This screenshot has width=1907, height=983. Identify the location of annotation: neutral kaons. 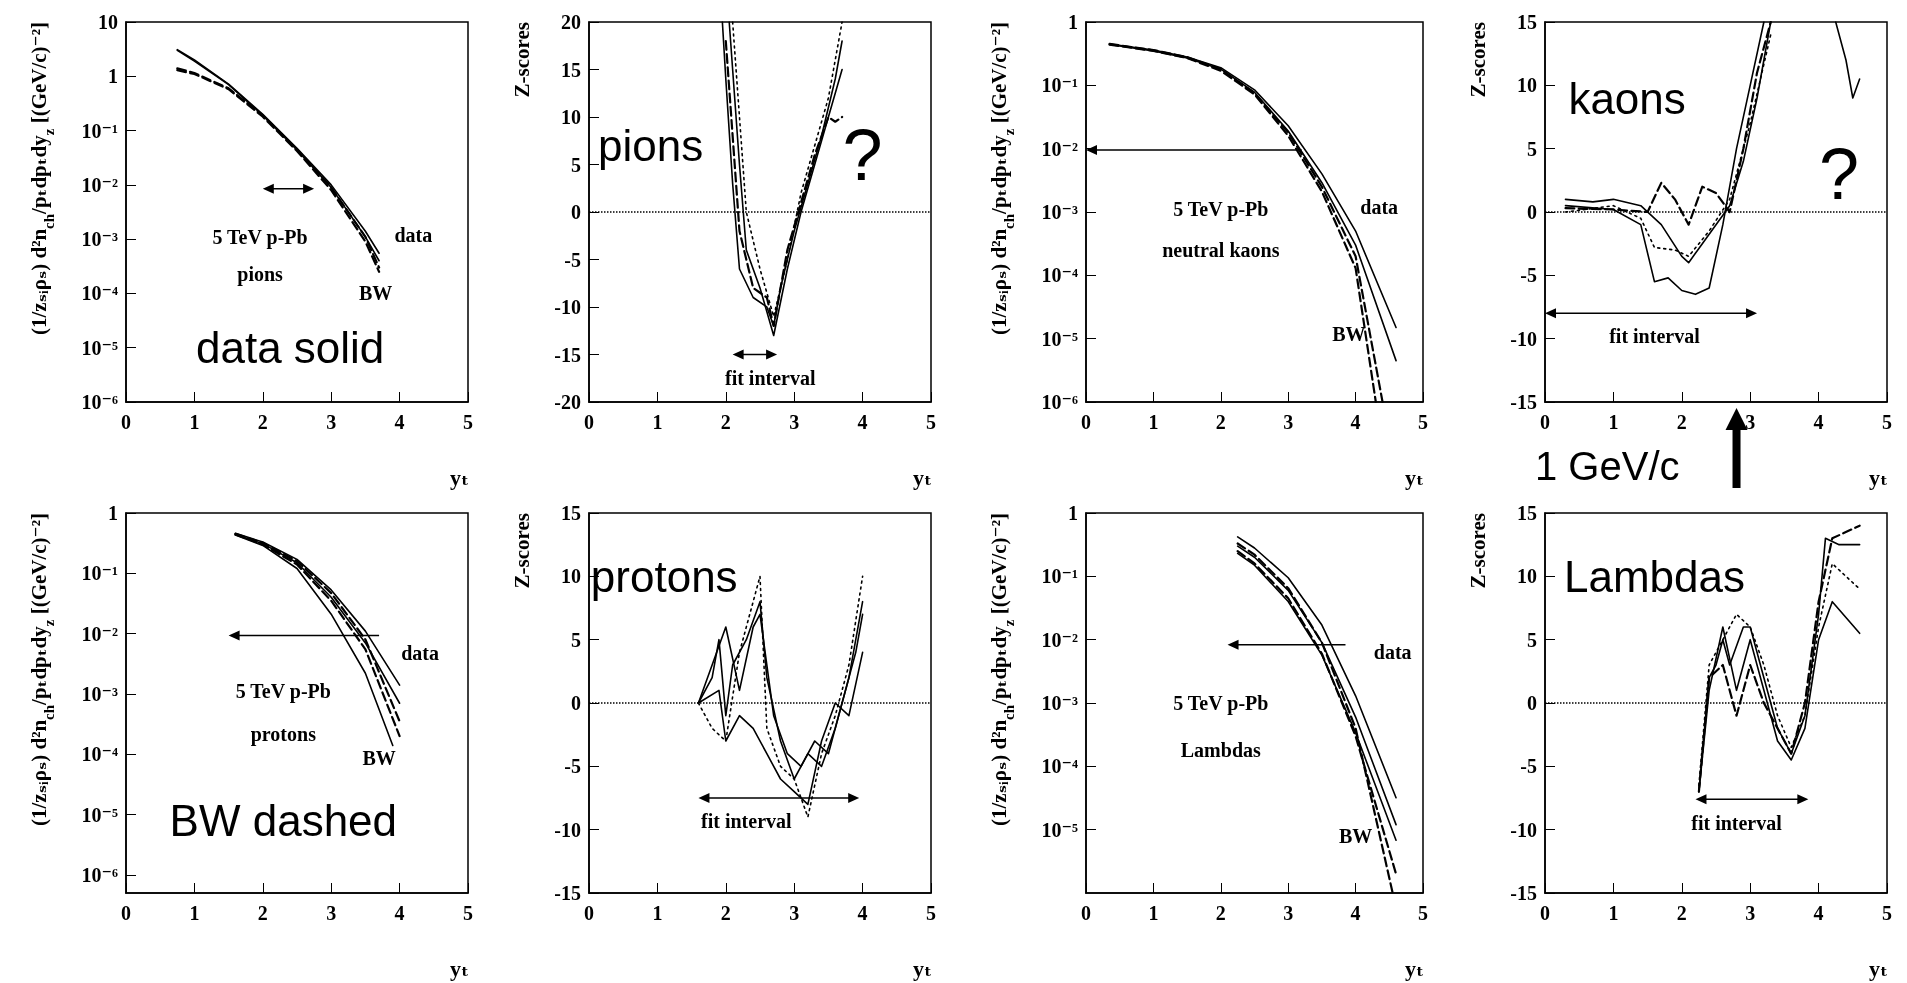
(1221, 250).